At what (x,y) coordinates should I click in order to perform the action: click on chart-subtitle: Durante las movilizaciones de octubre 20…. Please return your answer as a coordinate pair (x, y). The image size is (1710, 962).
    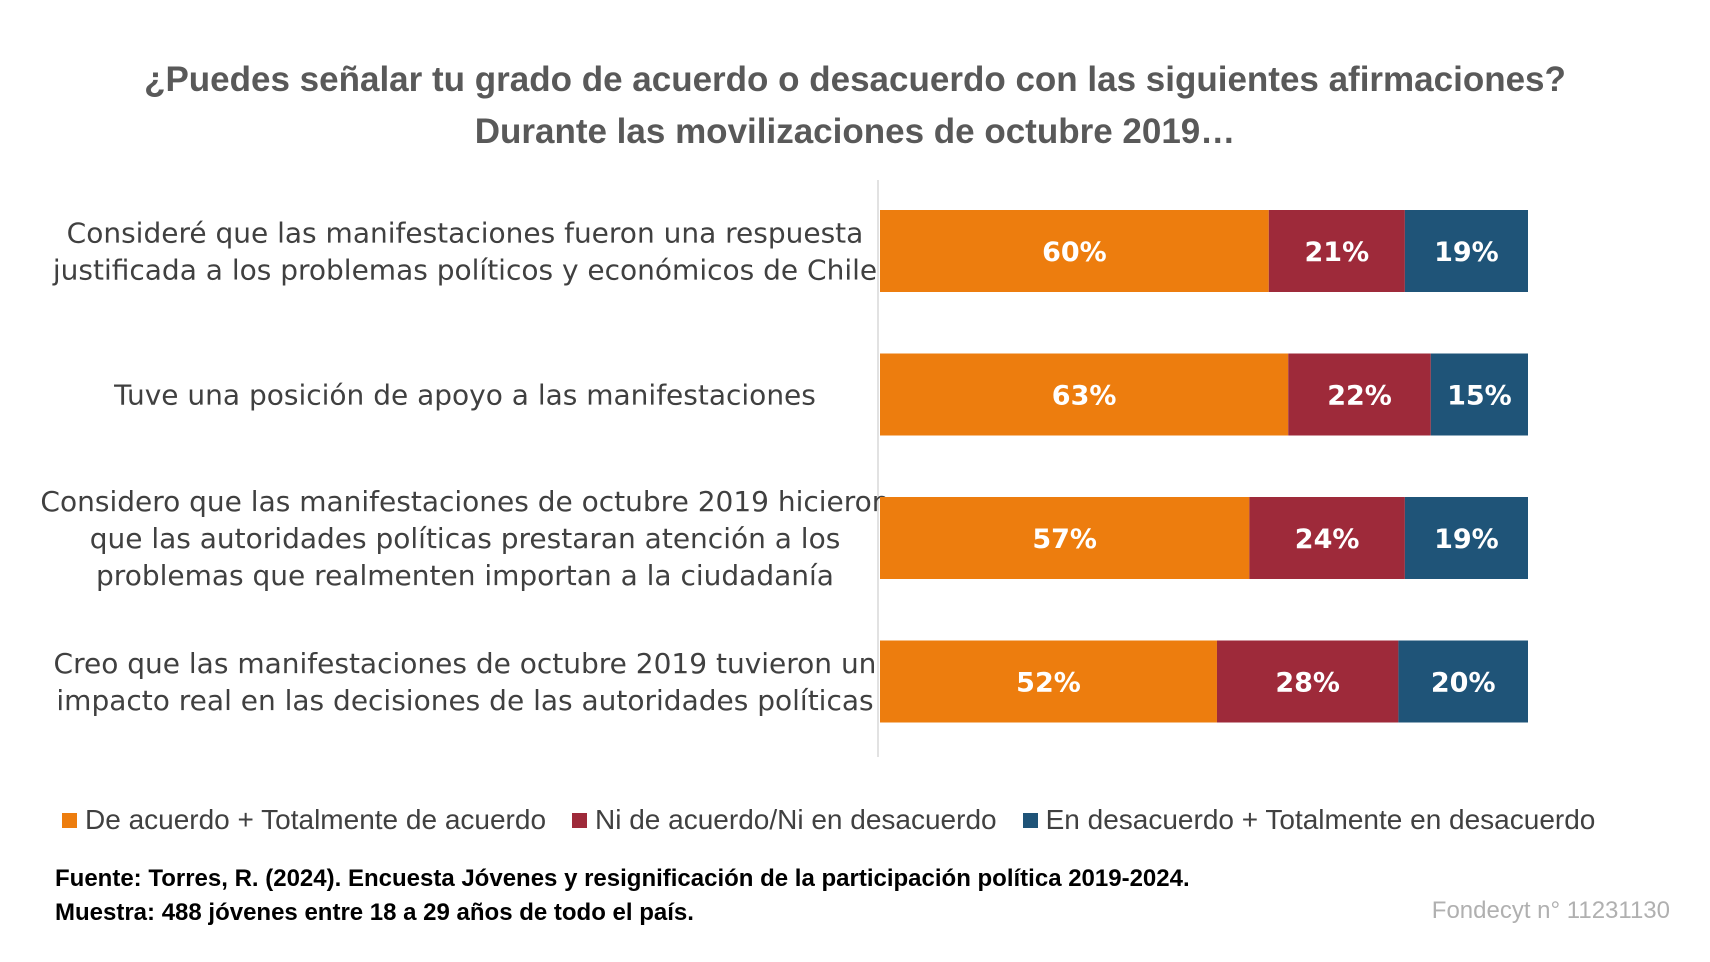
    Looking at the image, I should click on (855, 131).